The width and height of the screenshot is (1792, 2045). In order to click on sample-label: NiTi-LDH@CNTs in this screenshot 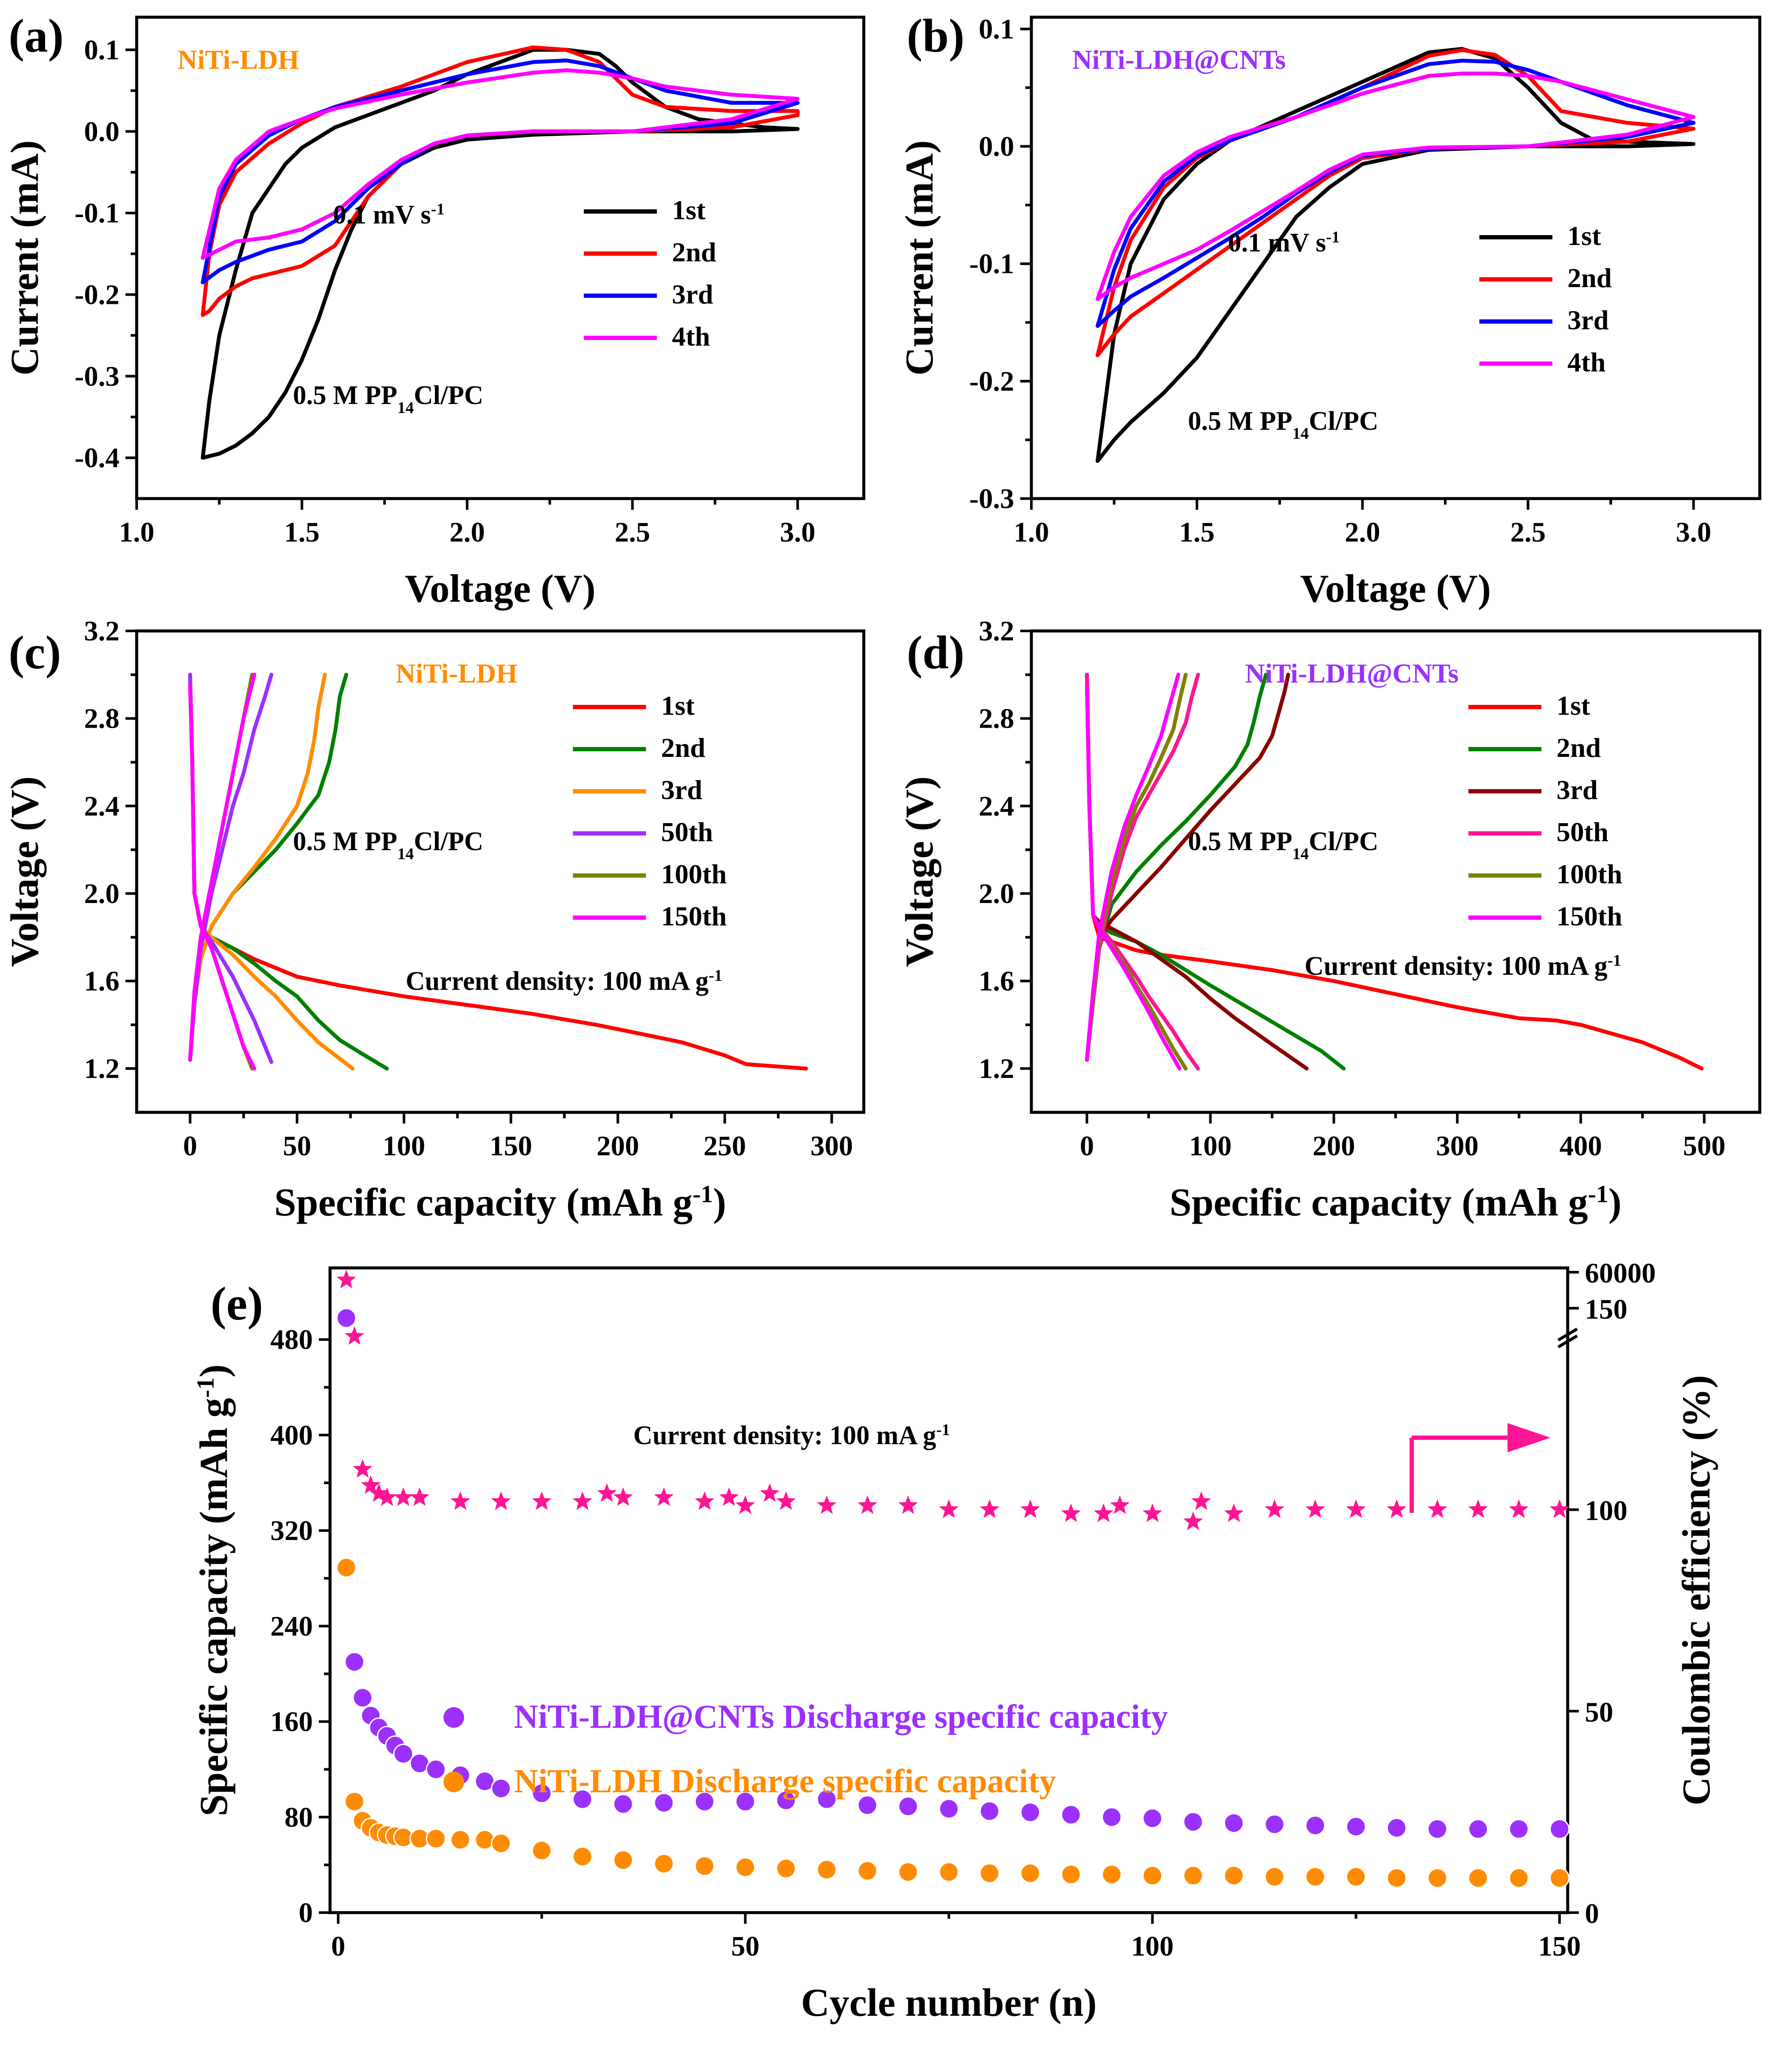, I will do `click(1179, 59)`.